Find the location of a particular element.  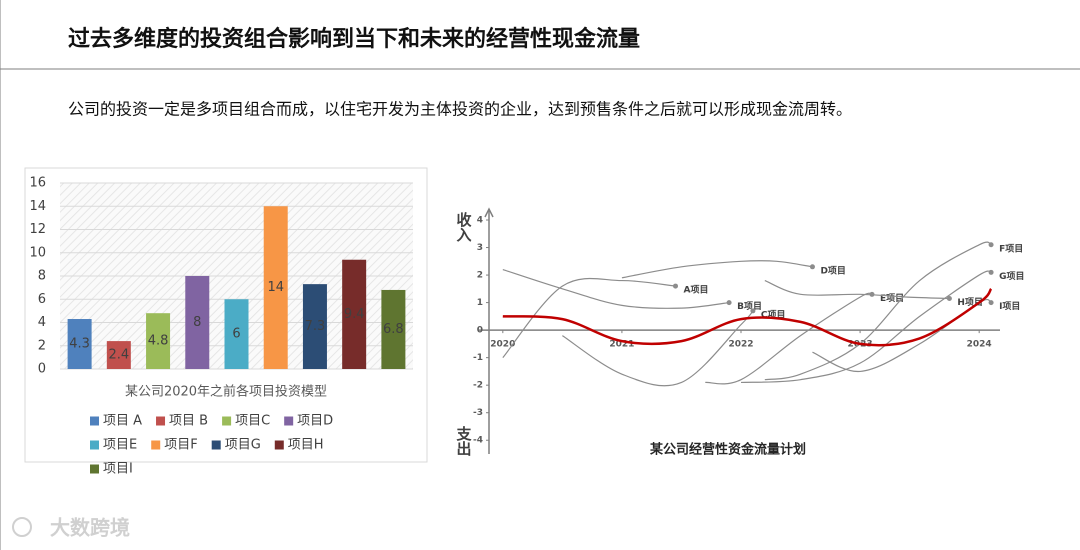

series-label: G项目 is located at coordinates (1011, 276).